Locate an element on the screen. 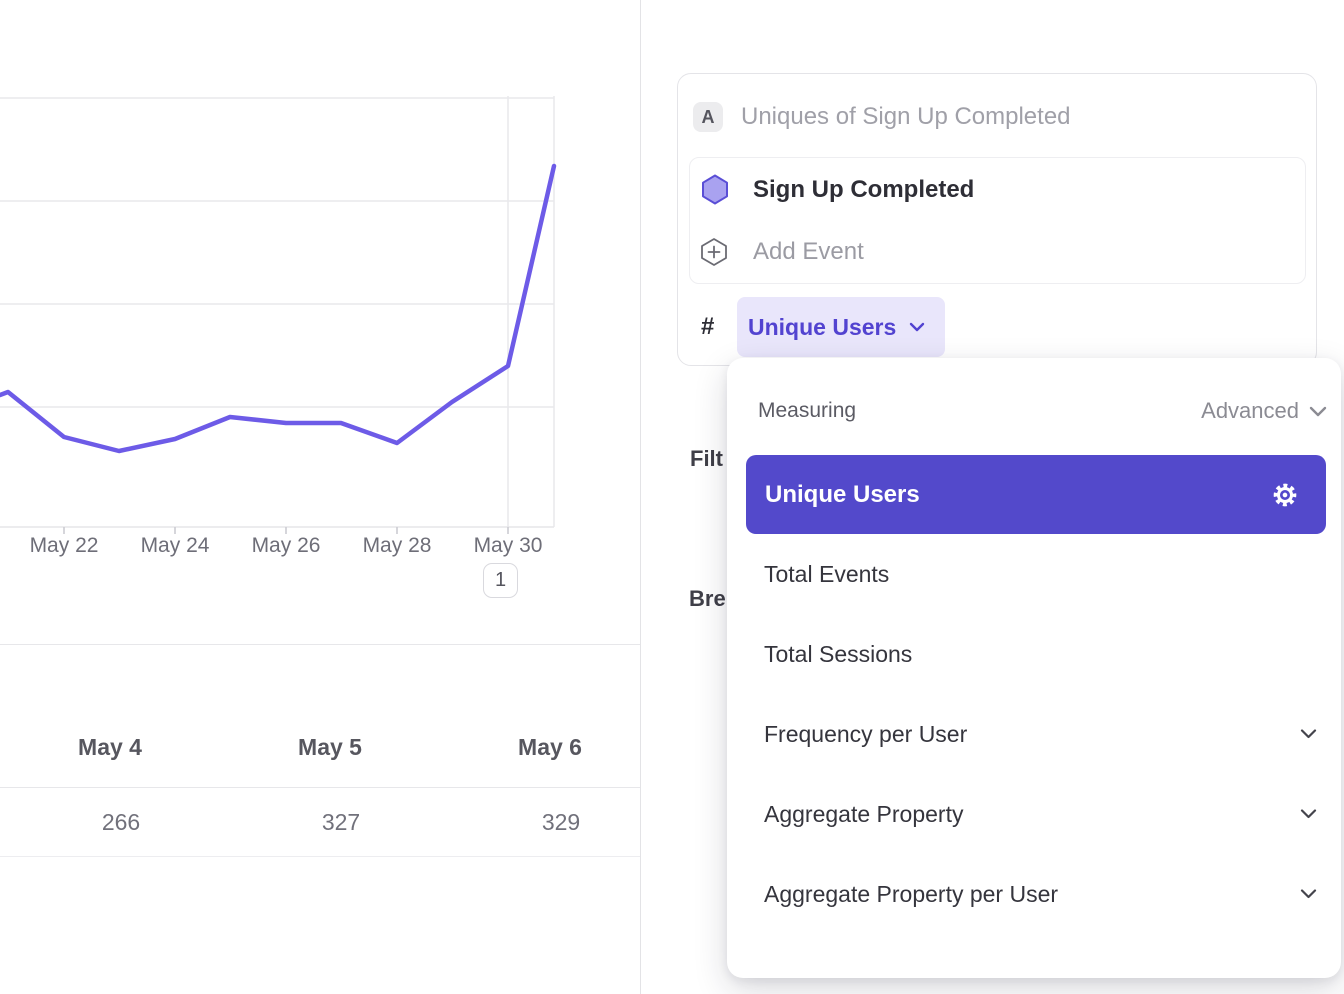 The width and height of the screenshot is (1344, 994). table-cell: 266 is located at coordinates (121, 821).